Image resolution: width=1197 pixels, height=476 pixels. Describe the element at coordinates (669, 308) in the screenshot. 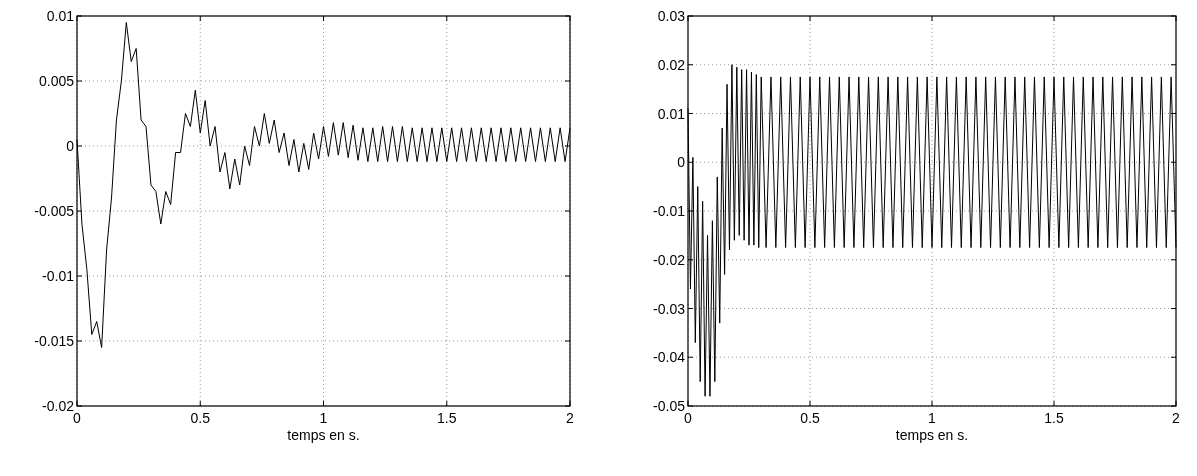

I see `y-tick-label: -0.03` at that location.